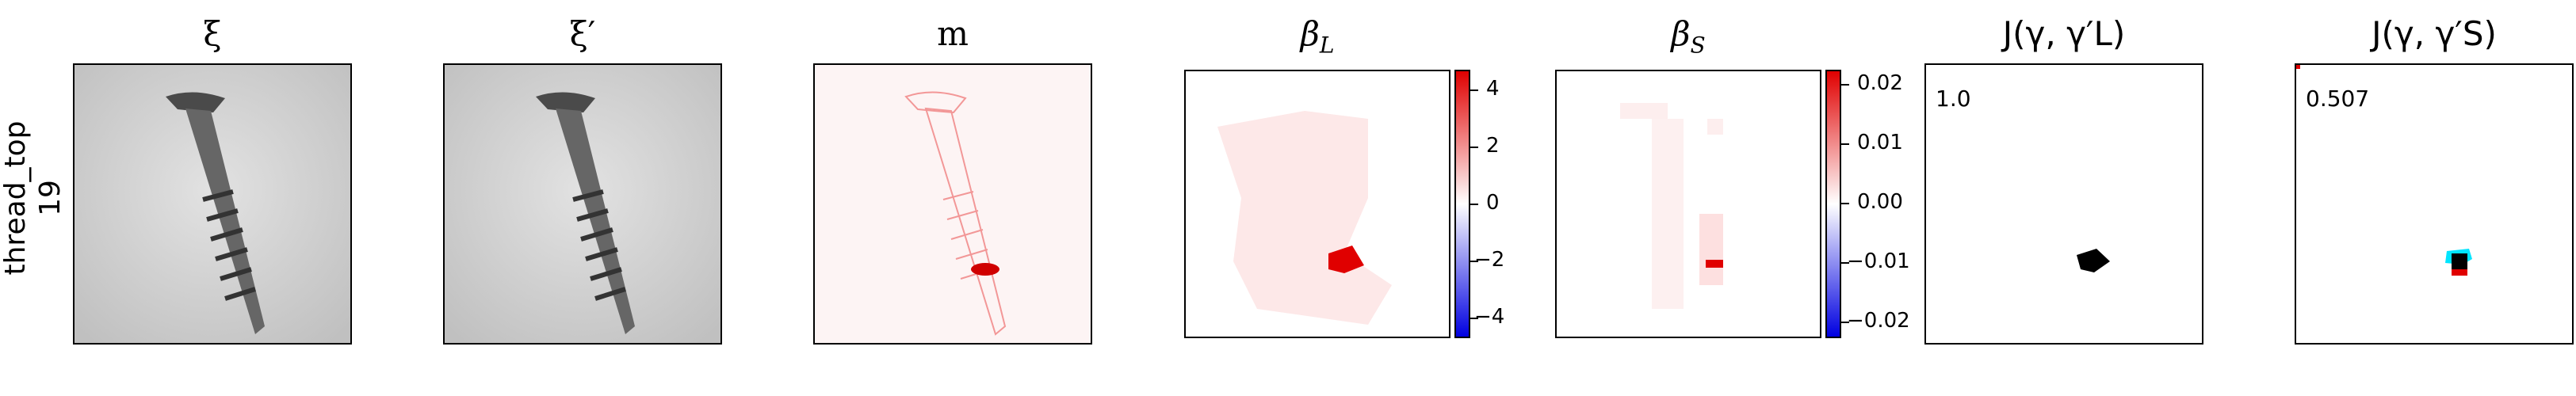 The image size is (2576, 396). What do you see at coordinates (2338, 99) in the screenshot?
I see `jaccard-score-s: 0.507` at bounding box center [2338, 99].